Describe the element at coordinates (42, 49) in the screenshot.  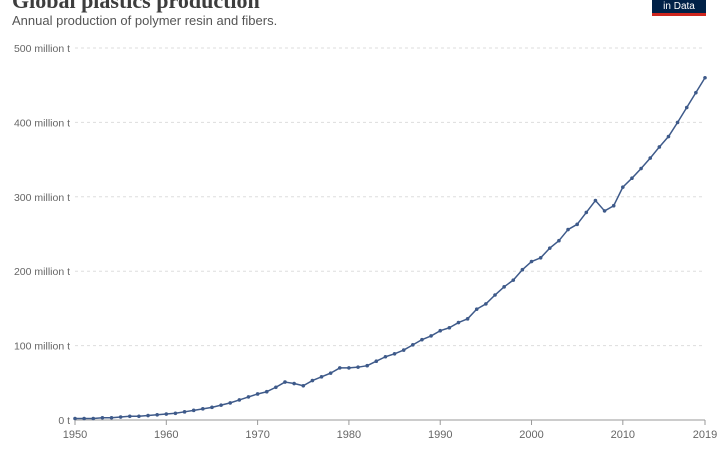
I see `y-tick-label: 500 million t` at that location.